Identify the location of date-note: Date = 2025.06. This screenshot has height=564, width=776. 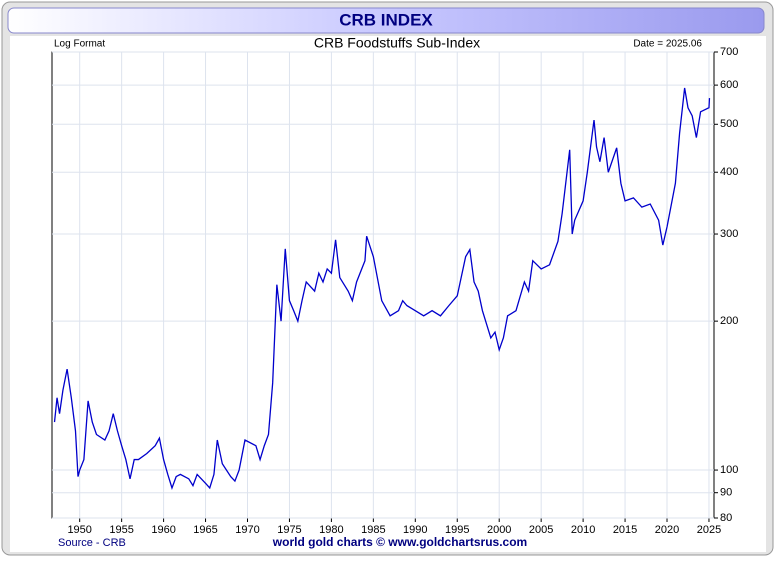
(667, 44).